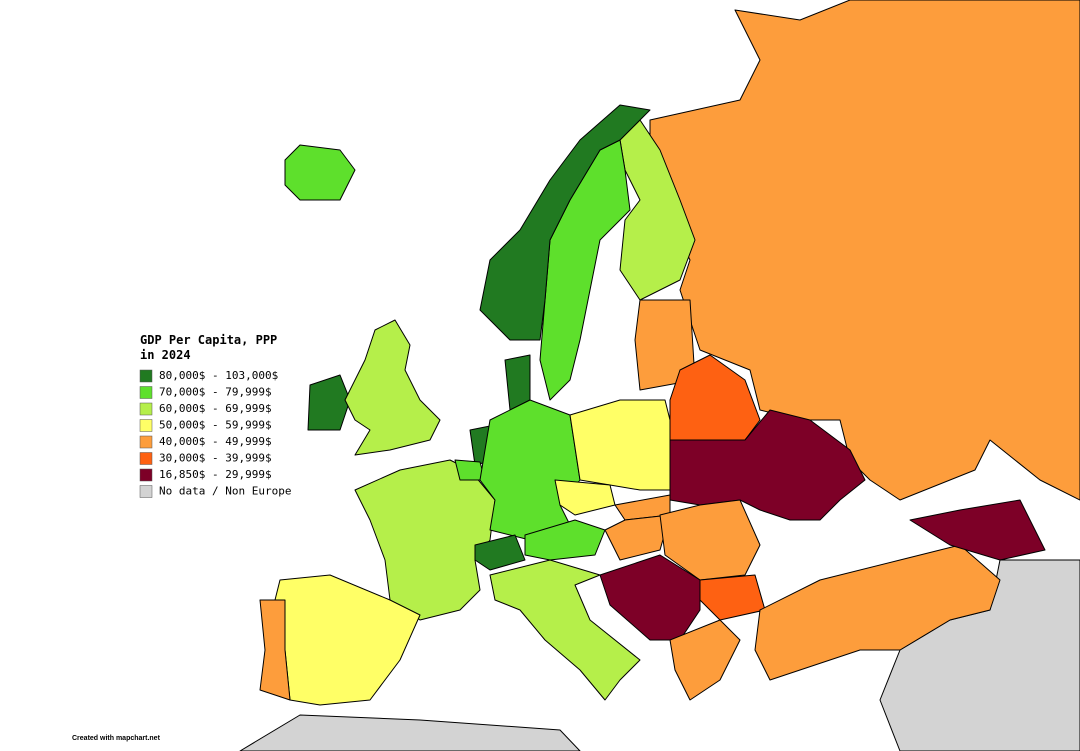  Describe the element at coordinates (225, 491) in the screenshot. I see `legend-label: No data / Non Europe` at that location.